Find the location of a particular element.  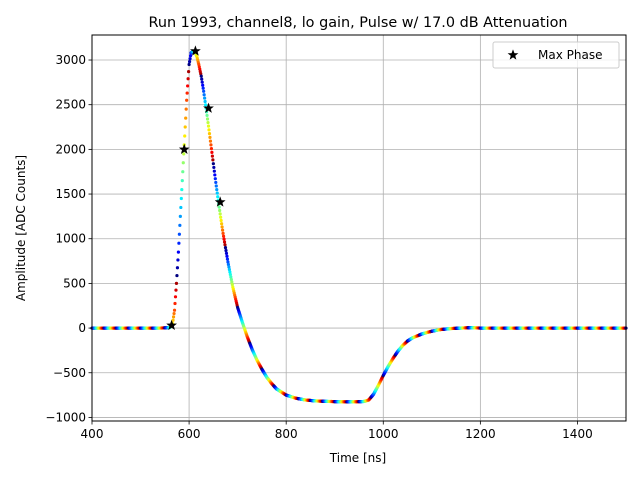

y-tick-label: 0 is located at coordinates (82, 328).